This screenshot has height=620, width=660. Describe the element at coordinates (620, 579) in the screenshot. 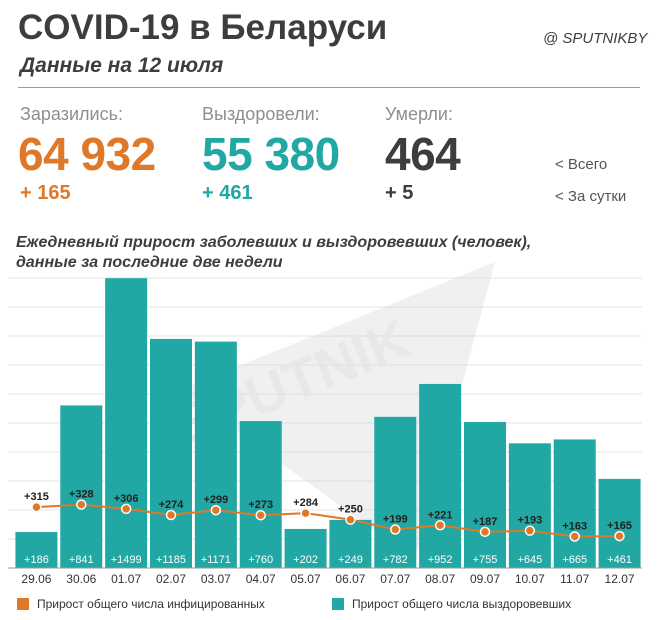

I see `x-tick-label: 12.07` at that location.